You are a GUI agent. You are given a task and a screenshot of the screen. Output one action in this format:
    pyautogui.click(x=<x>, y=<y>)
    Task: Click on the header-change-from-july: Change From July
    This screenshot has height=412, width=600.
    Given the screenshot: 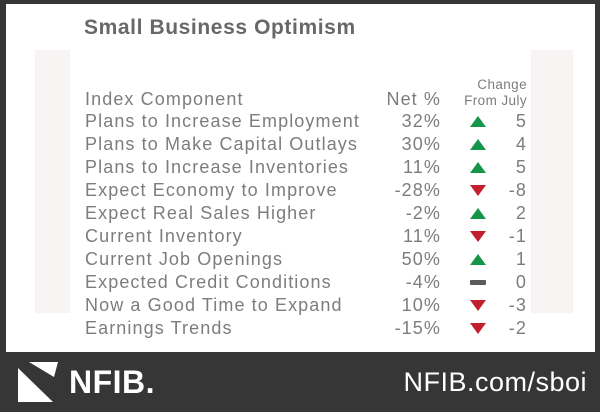 What is the action you would take?
    pyautogui.click(x=484, y=93)
    